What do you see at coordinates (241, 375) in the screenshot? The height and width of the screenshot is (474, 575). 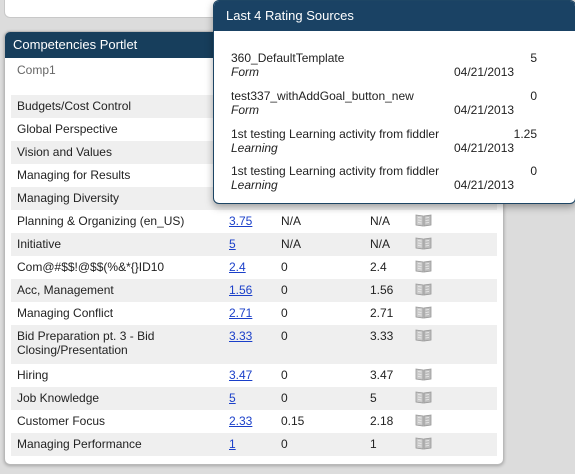 I see `rating-link: 3.47` at bounding box center [241, 375].